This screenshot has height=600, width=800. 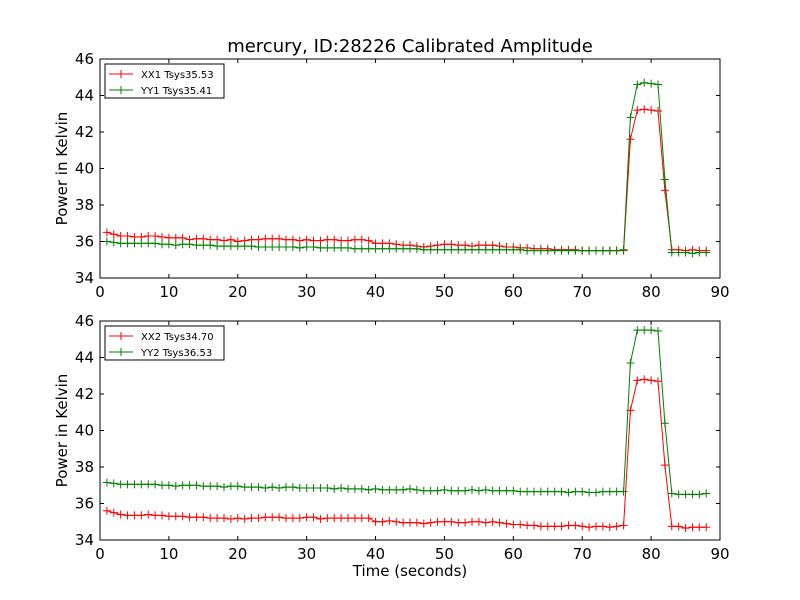 I want to click on chart-title: mercury, ID:28226 Calibrated Amplitude, so click(x=410, y=46).